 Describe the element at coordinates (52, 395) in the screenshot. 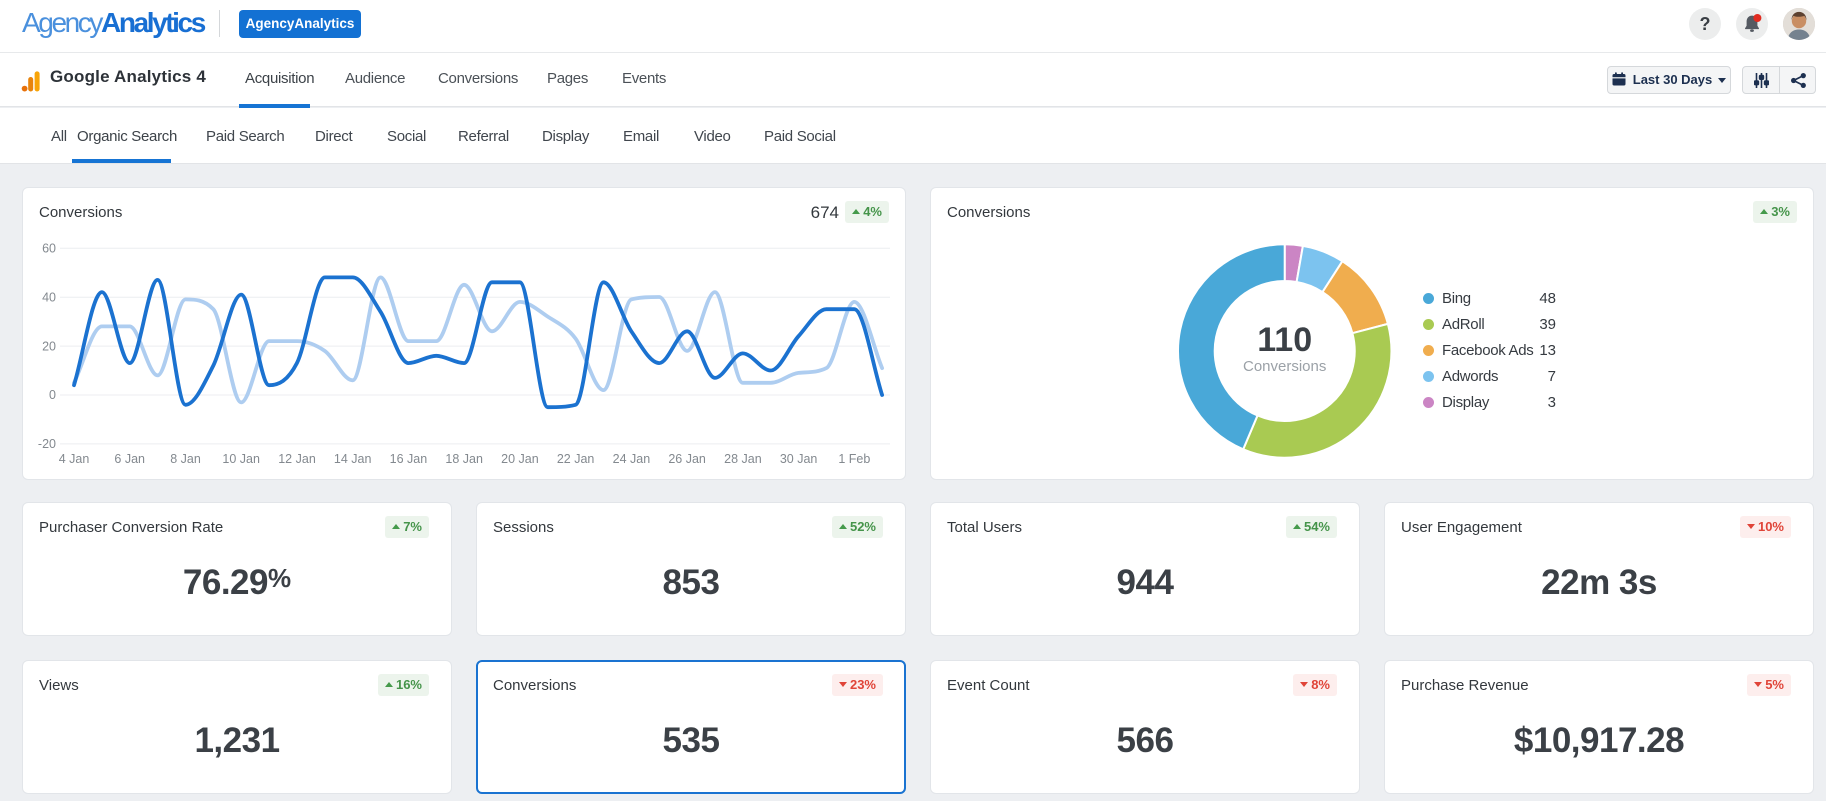

I see `svg-text: 0` at that location.